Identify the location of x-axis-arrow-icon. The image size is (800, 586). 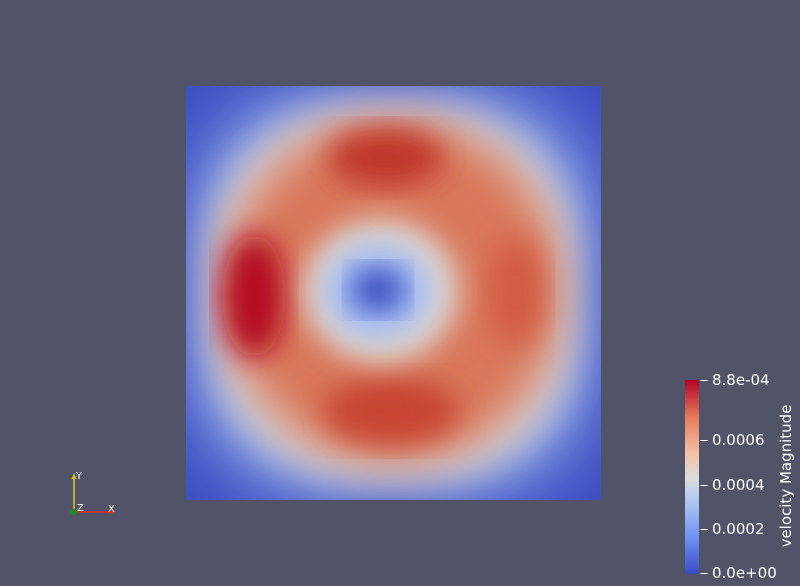
(112, 512).